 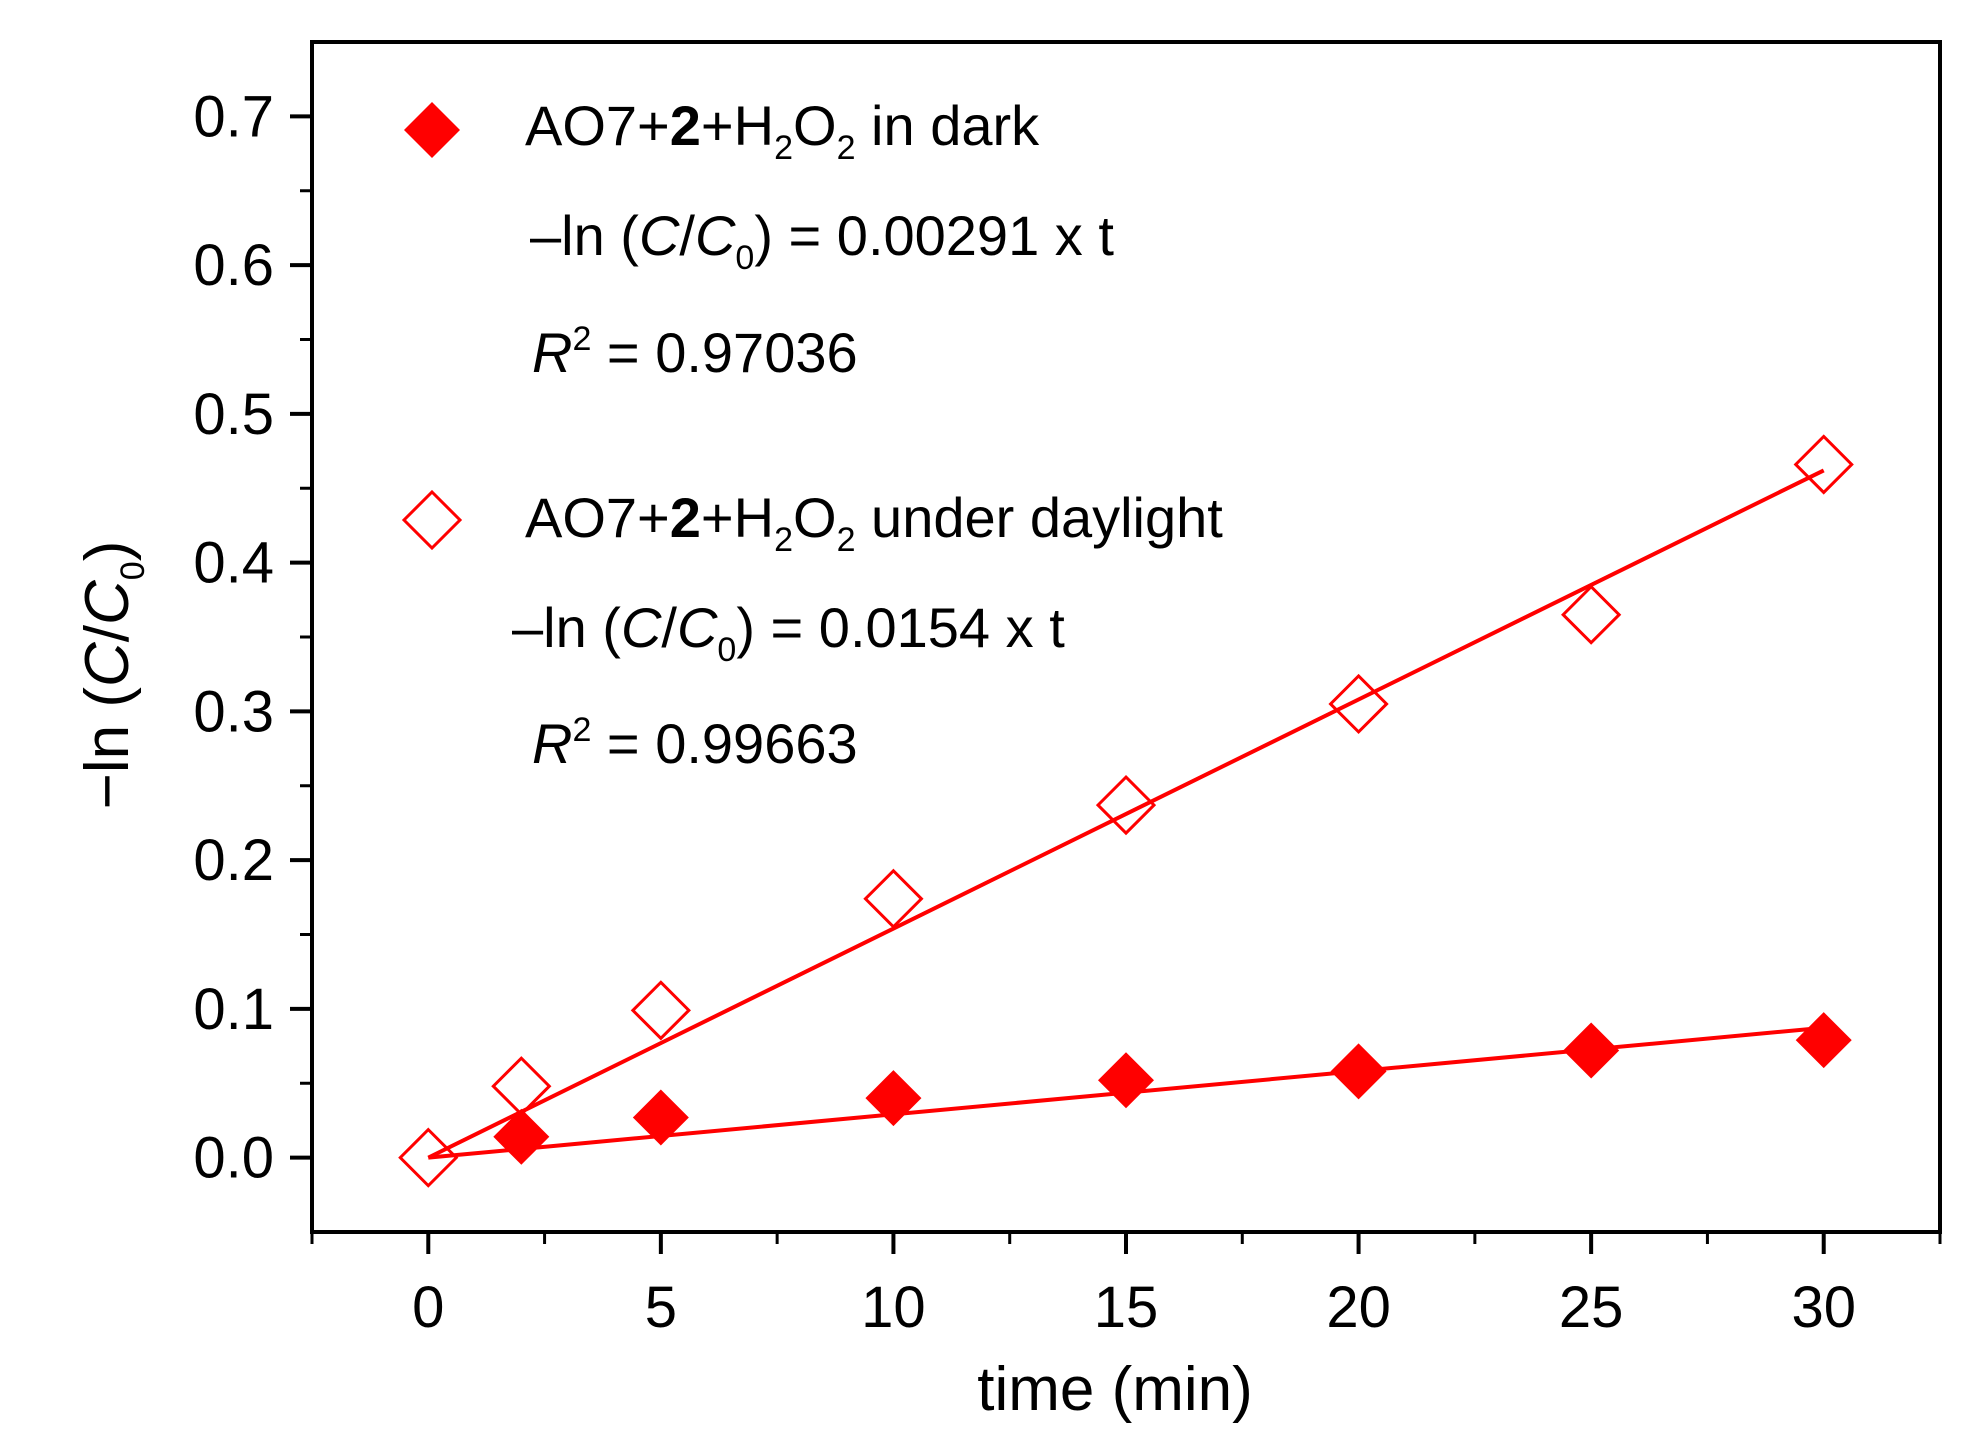 I want to click on y-tick-label: 0.0, so click(x=233, y=1158).